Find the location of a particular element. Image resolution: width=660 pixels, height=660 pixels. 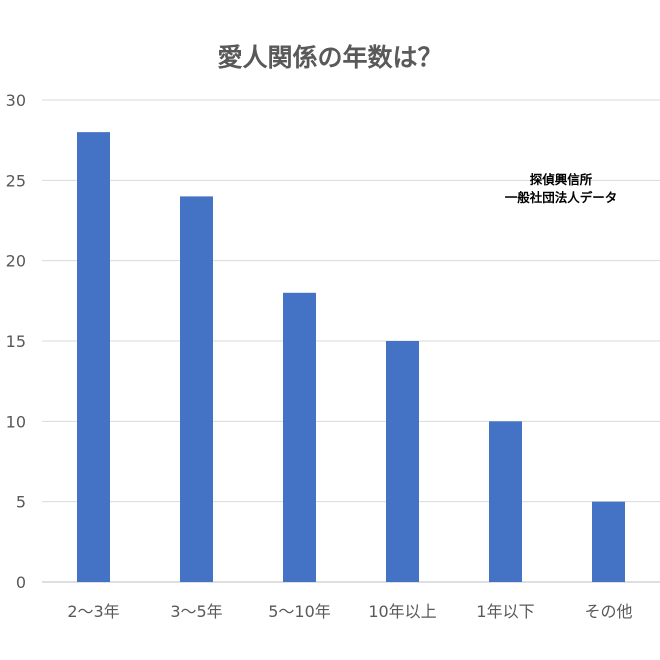

x-tick-label: 10年以上 is located at coordinates (402, 611).